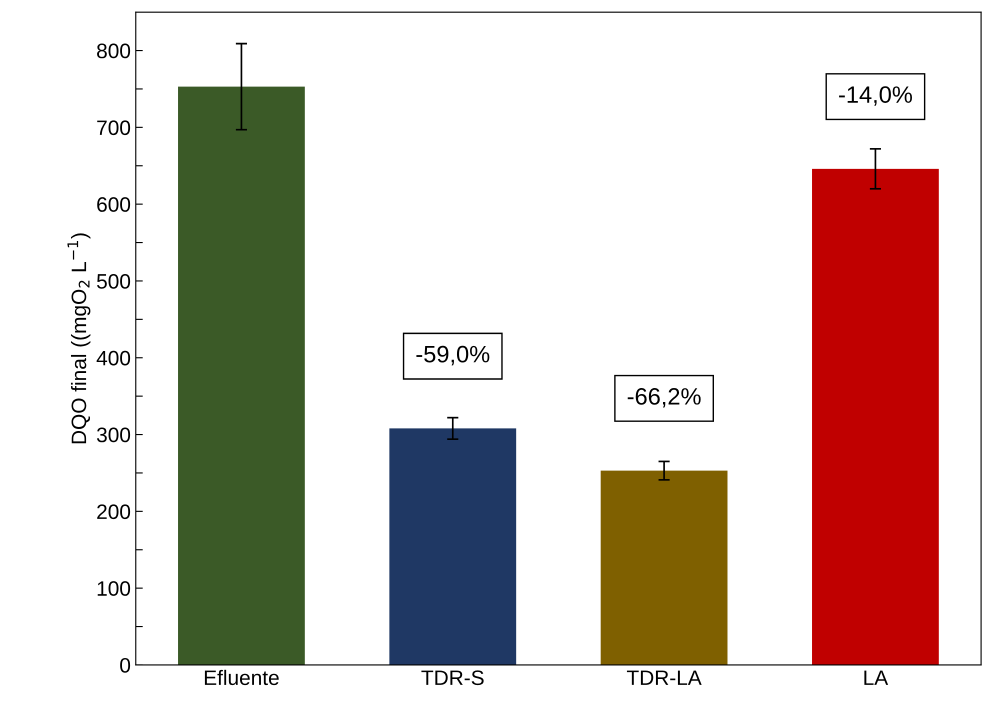 This screenshot has width=991, height=715. What do you see at coordinates (114, 588) in the screenshot?
I see `y-tick-label: 100` at bounding box center [114, 588].